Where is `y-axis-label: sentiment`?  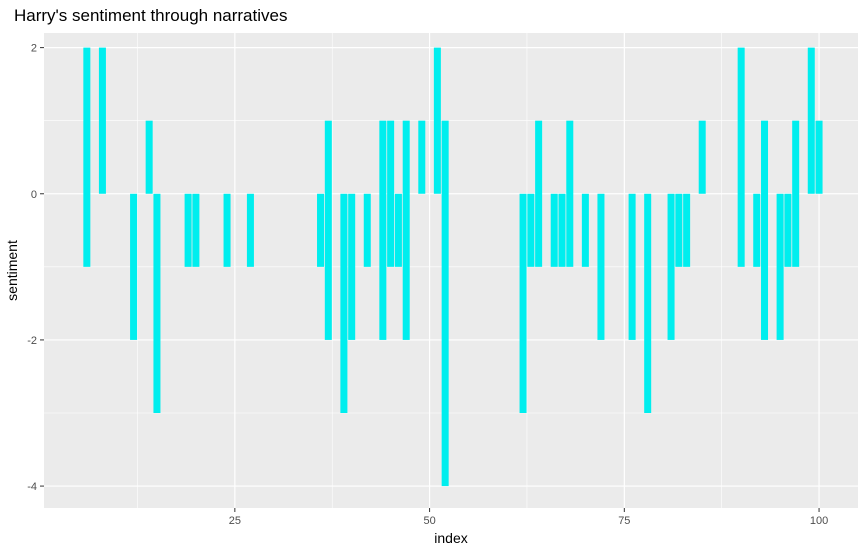
y-axis-label: sentiment is located at coordinates (12, 270).